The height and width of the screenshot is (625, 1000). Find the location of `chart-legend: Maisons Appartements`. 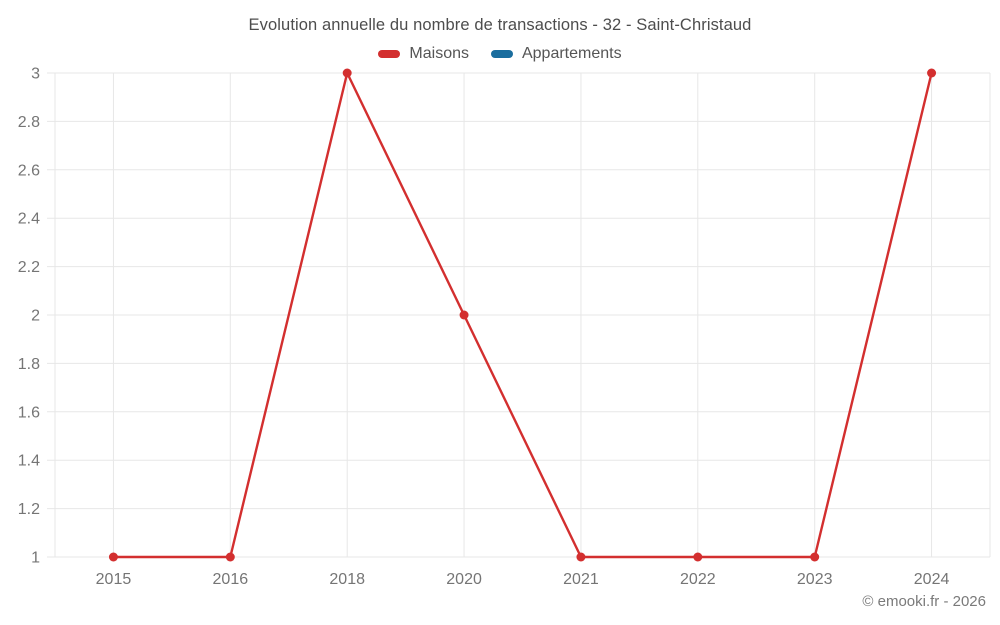

chart-legend: Maisons Appartements is located at coordinates (500, 54).